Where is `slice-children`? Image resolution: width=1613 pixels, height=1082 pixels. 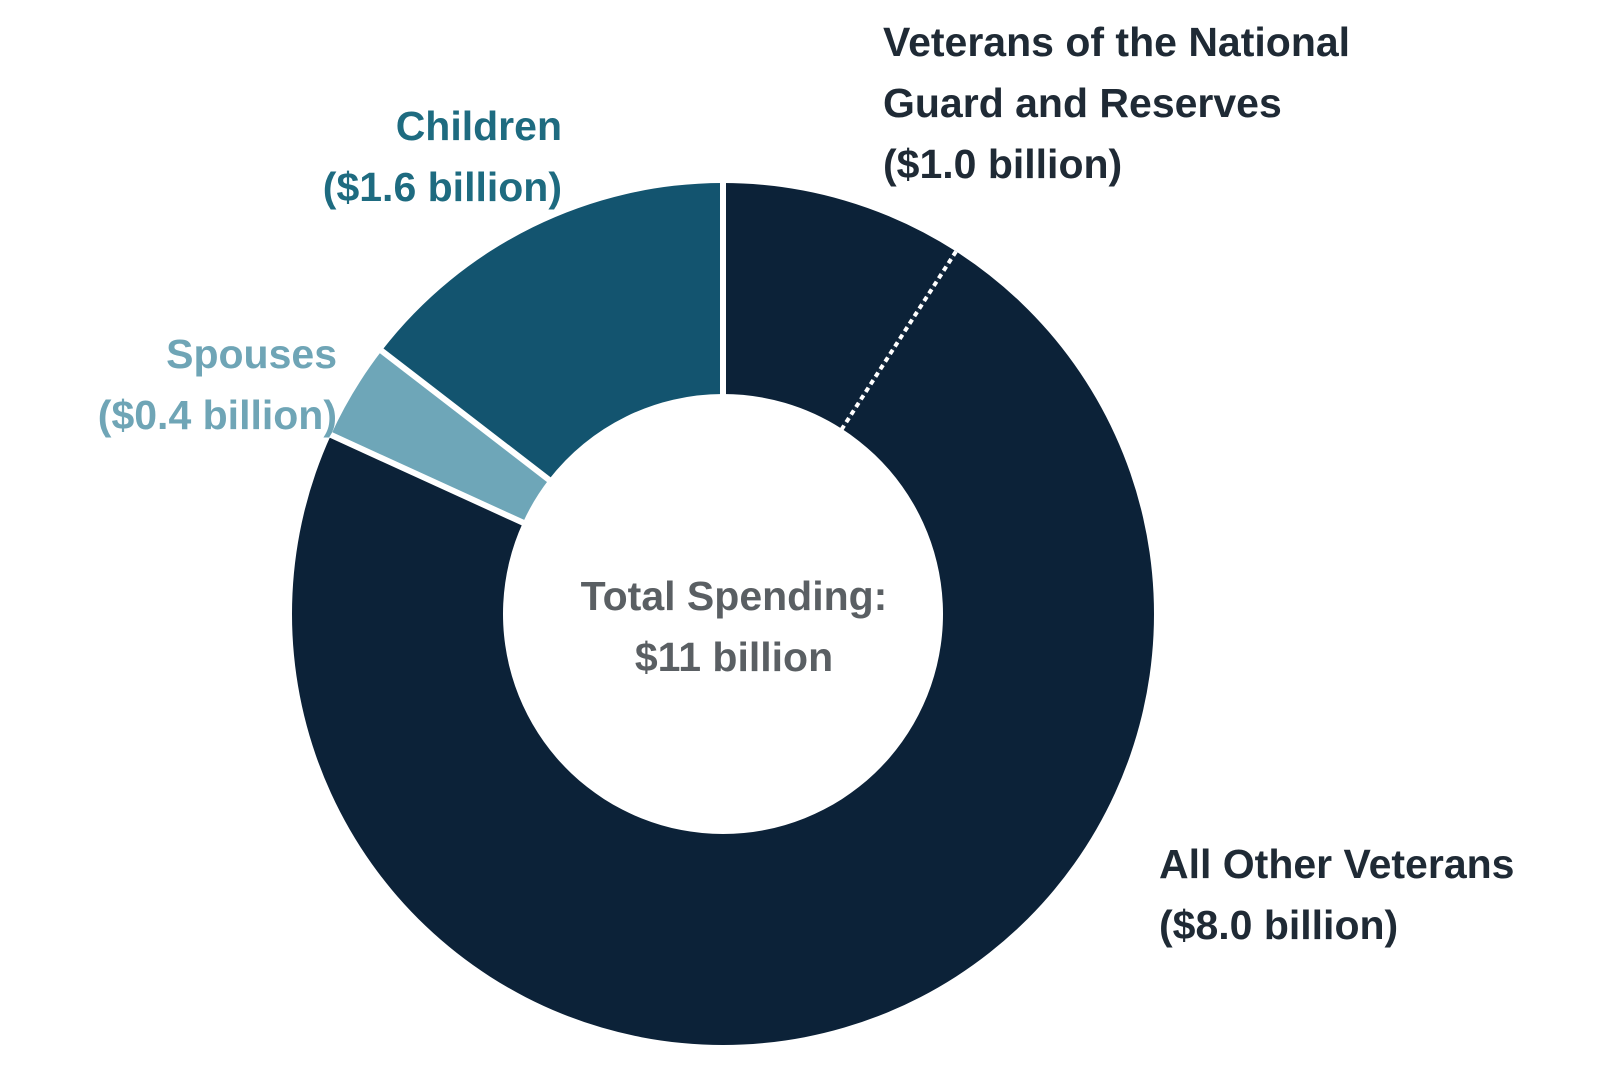 slice-children is located at coordinates (552, 331).